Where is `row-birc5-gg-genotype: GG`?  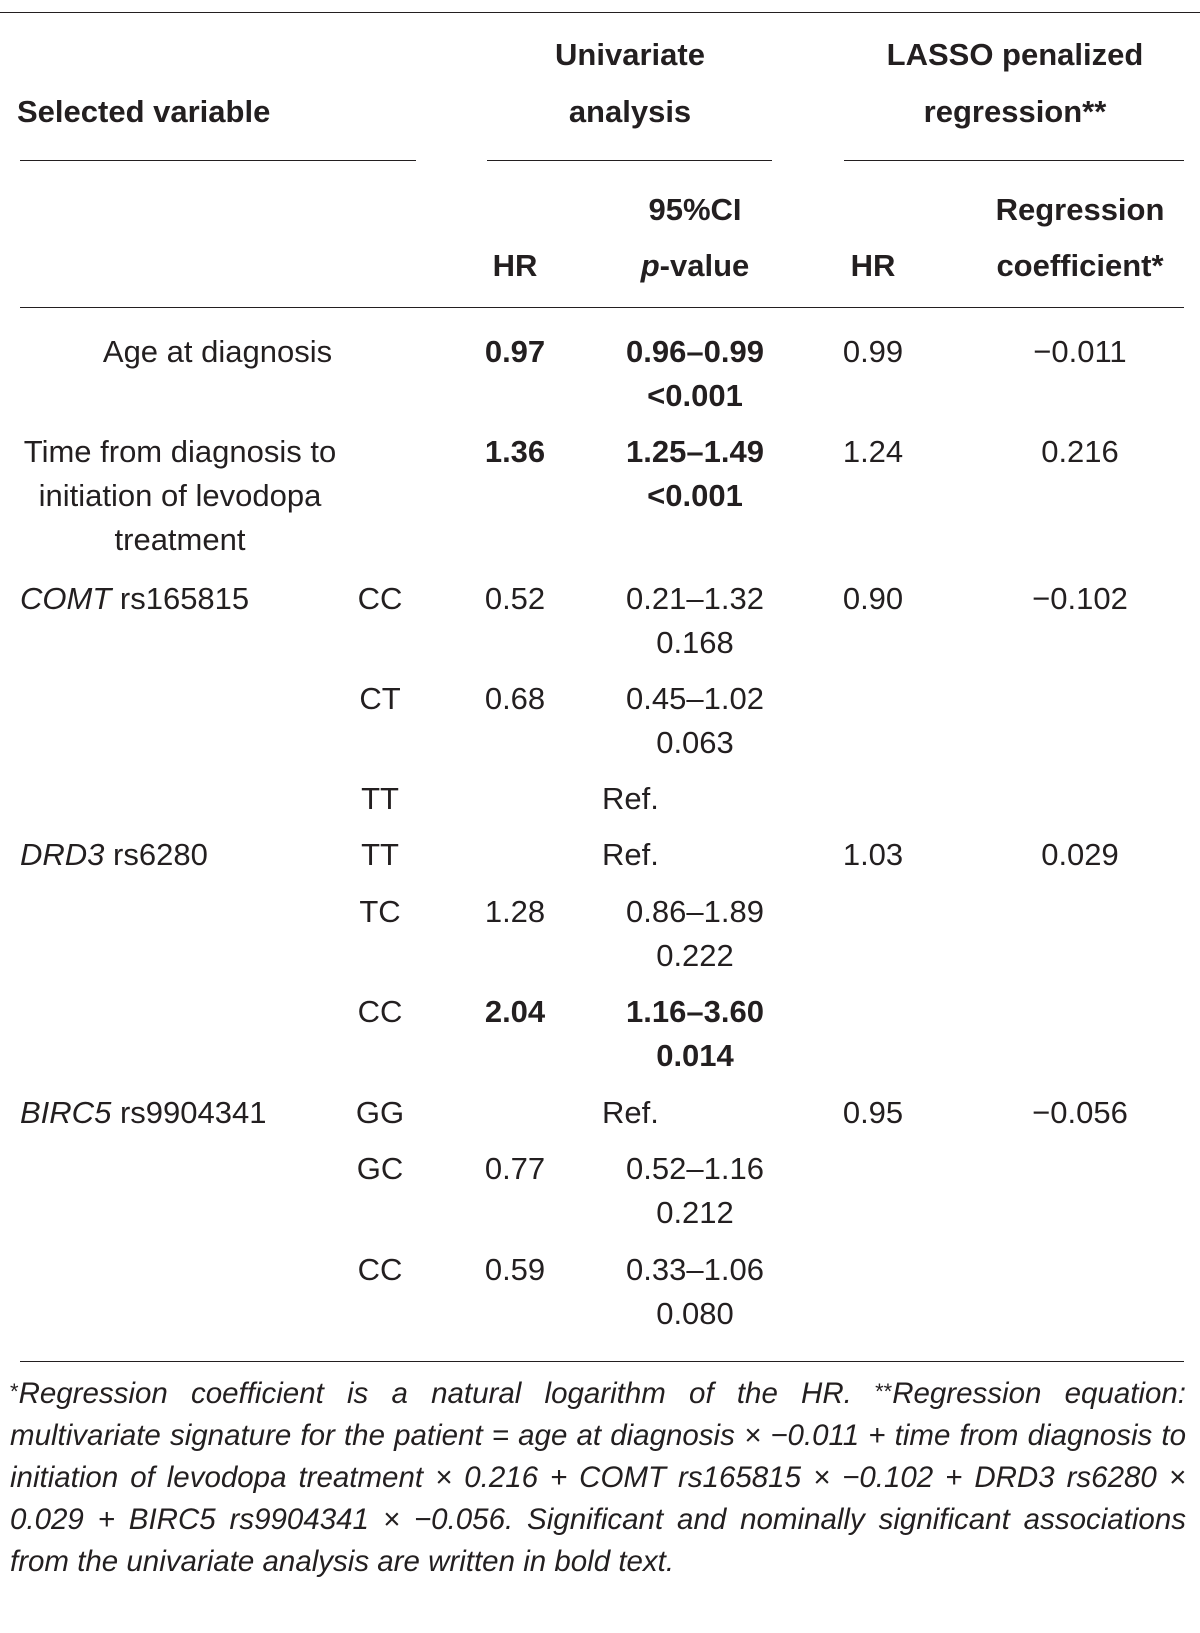 row-birc5-gg-genotype: GG is located at coordinates (380, 1112).